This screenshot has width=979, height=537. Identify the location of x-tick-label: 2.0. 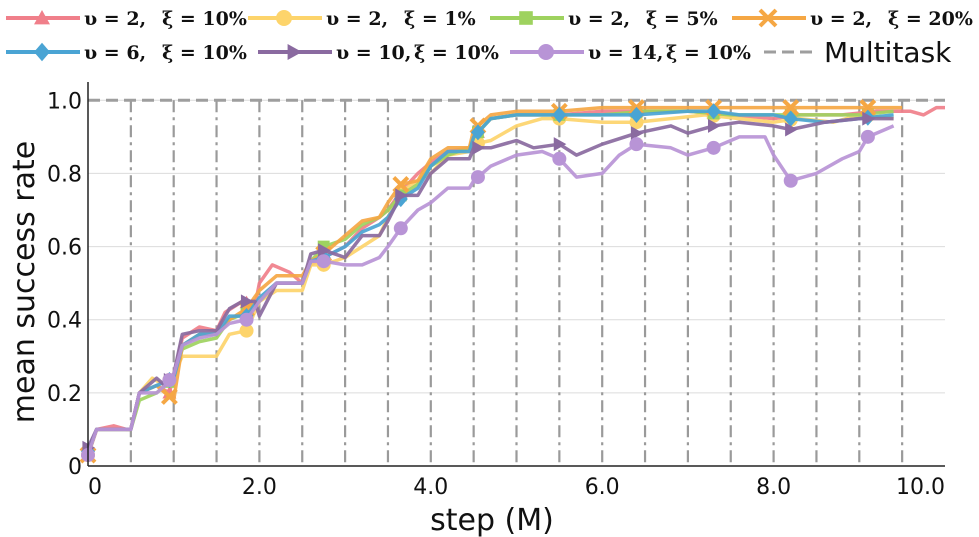
(259, 487).